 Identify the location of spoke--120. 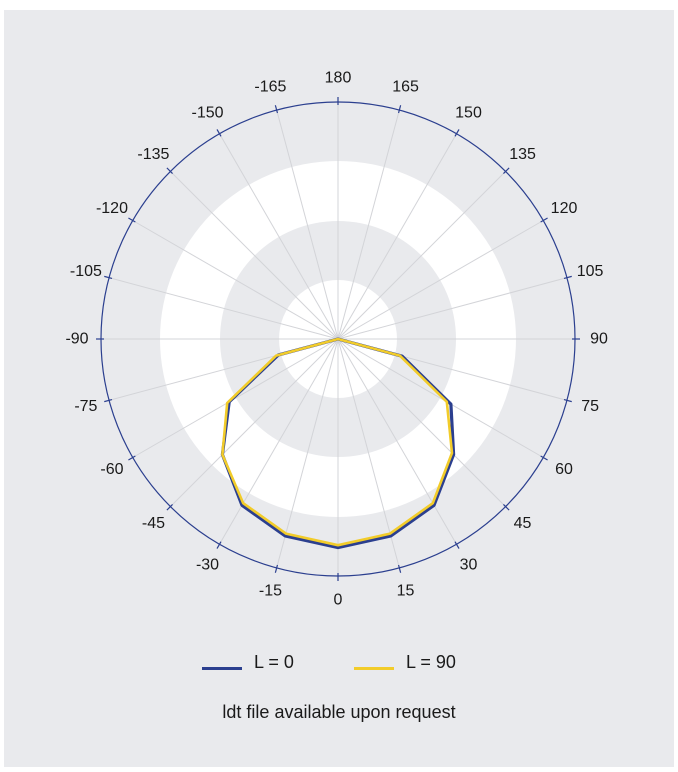
(235, 280).